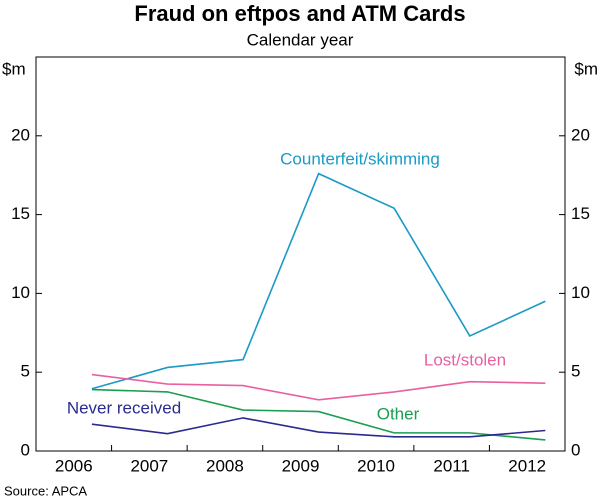 The height and width of the screenshot is (502, 600). What do you see at coordinates (575, 449) in the screenshot?
I see `y2-tick-label: 0` at bounding box center [575, 449].